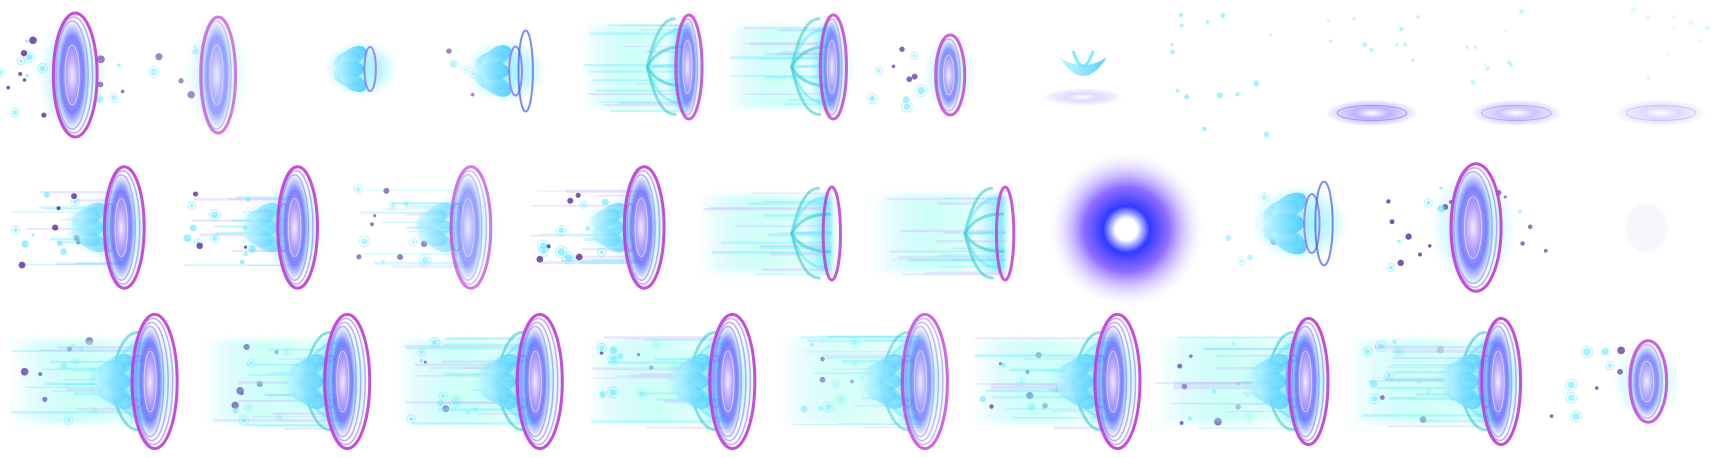  I want to click on sprite-frame-r2-c8, so click(1287, 223).